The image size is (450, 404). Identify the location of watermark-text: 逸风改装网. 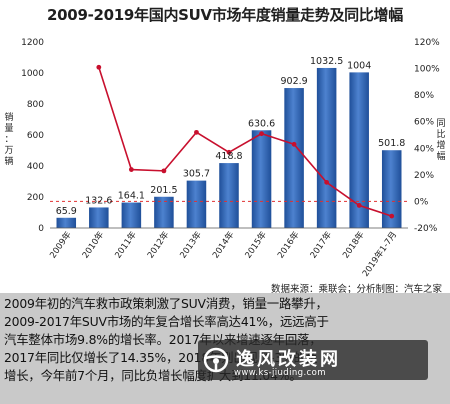
(288, 359).